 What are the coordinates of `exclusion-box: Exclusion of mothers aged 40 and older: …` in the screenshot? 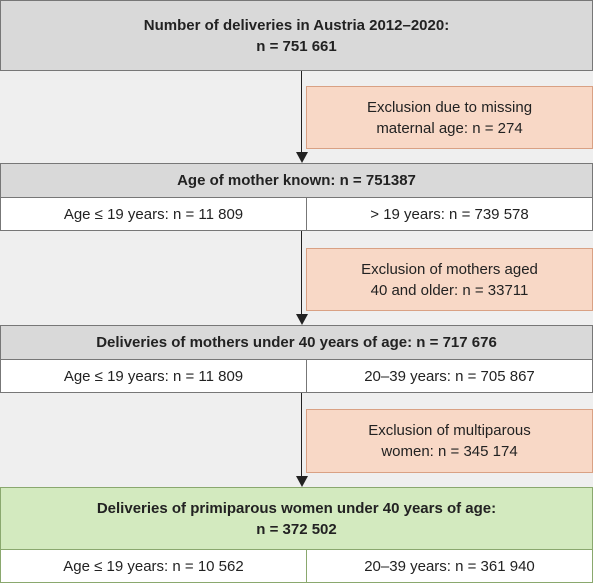 It's located at (449, 279).